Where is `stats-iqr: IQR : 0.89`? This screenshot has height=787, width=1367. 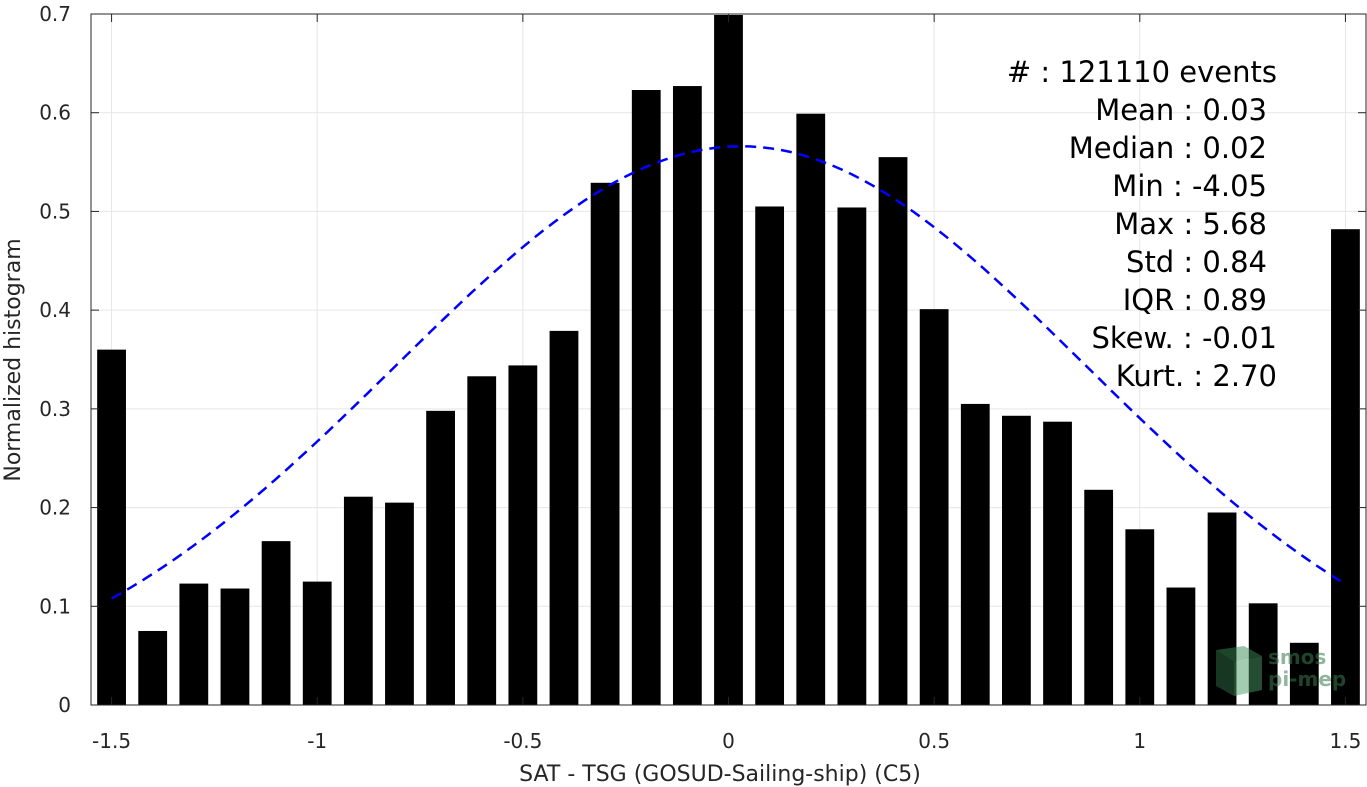
stats-iqr: IQR : 0.89 is located at coordinates (1195, 300).